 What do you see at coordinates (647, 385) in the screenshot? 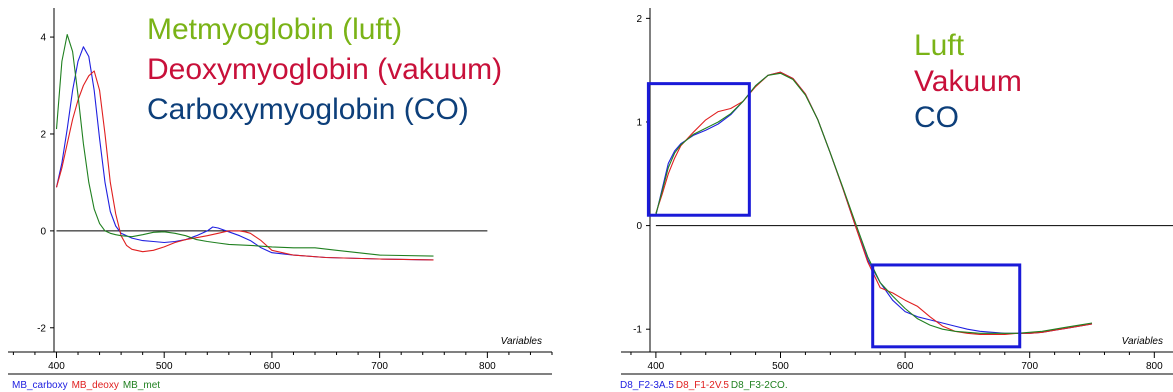
I see `legend-entry: D8_F2-3A.5` at bounding box center [647, 385].